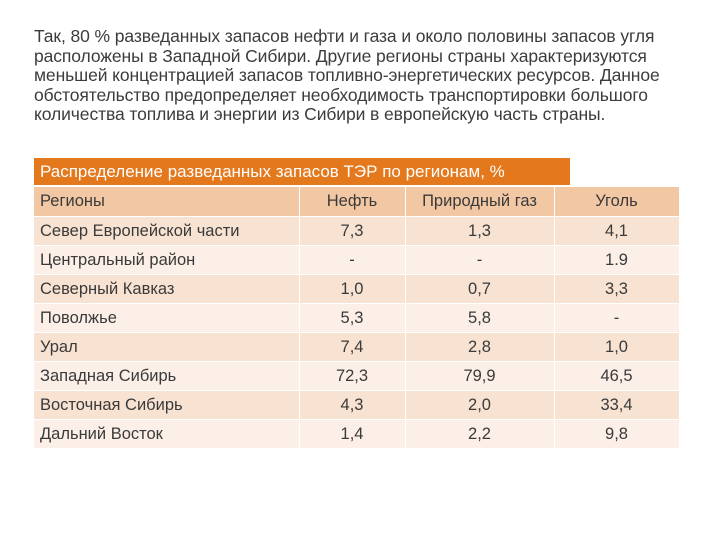 This screenshot has width=720, height=540. I want to click on coal-cell: 3,3, so click(617, 289).